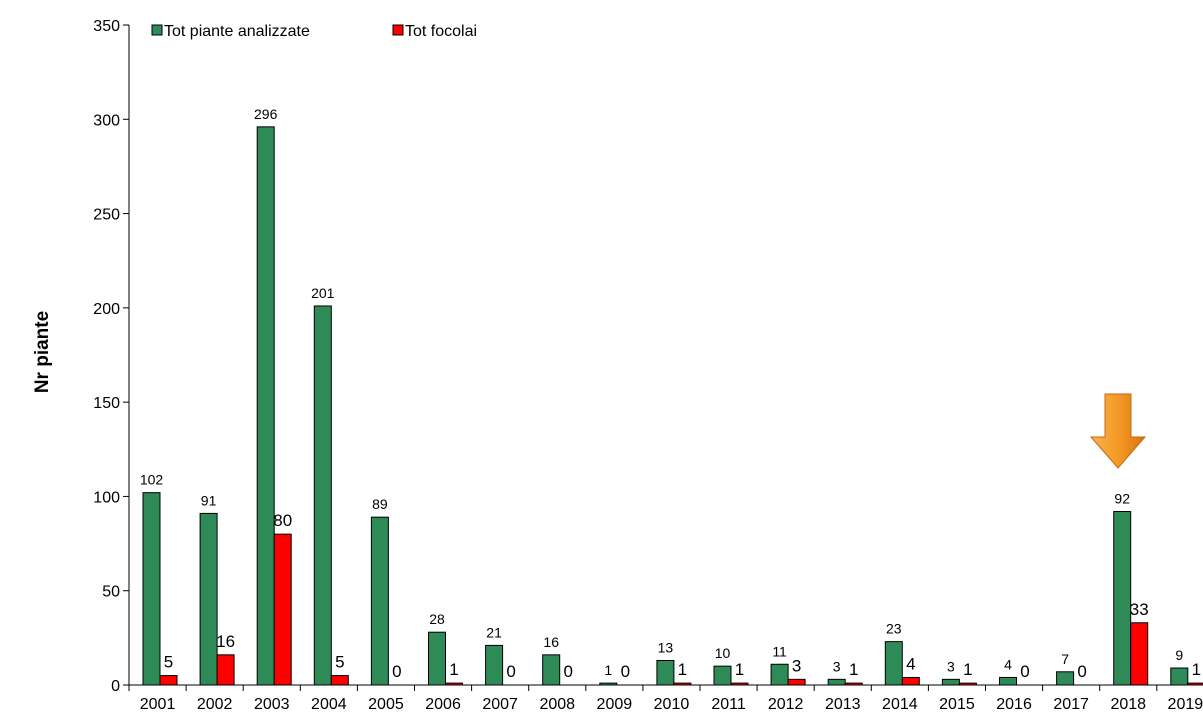 This screenshot has height=719, width=1203. What do you see at coordinates (494, 632) in the screenshot?
I see `data-label-analizzate: 21` at bounding box center [494, 632].